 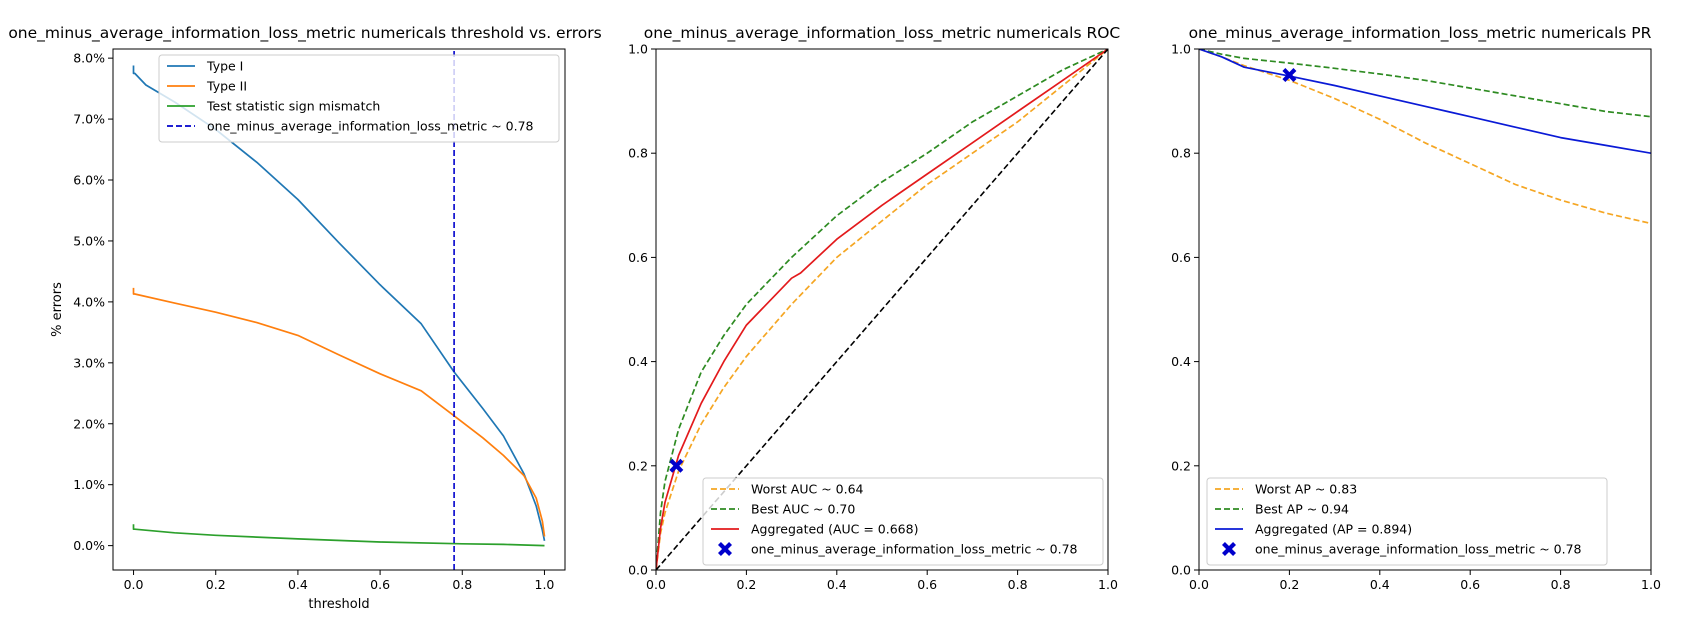 What do you see at coordinates (89, 240) in the screenshot?
I see `y-tick-label: 5.0%` at bounding box center [89, 240].